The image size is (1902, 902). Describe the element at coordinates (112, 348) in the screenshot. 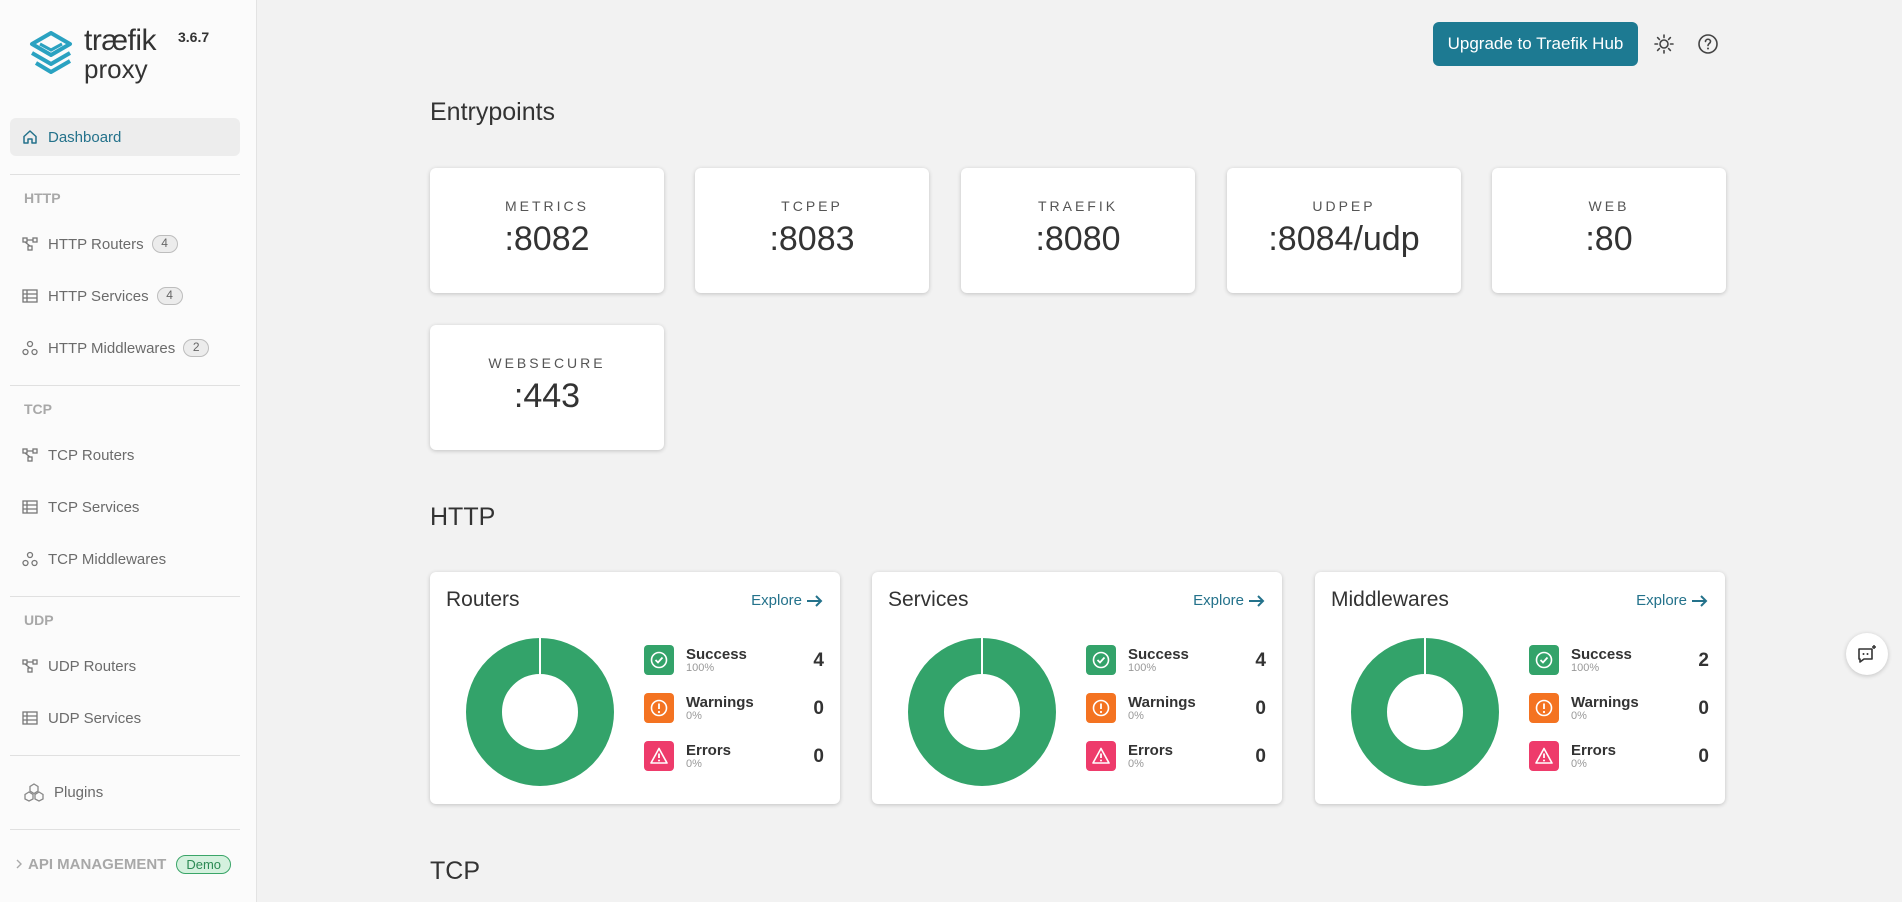

I see `sidebar-item-label: HTTP Middlewares` at that location.